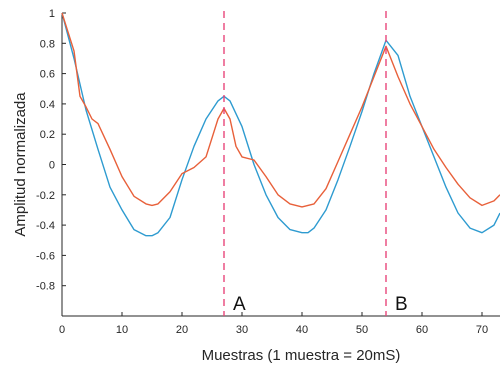 The width and height of the screenshot is (500, 367). Describe the element at coordinates (239, 304) in the screenshot. I see `marker-label-a: A` at that location.